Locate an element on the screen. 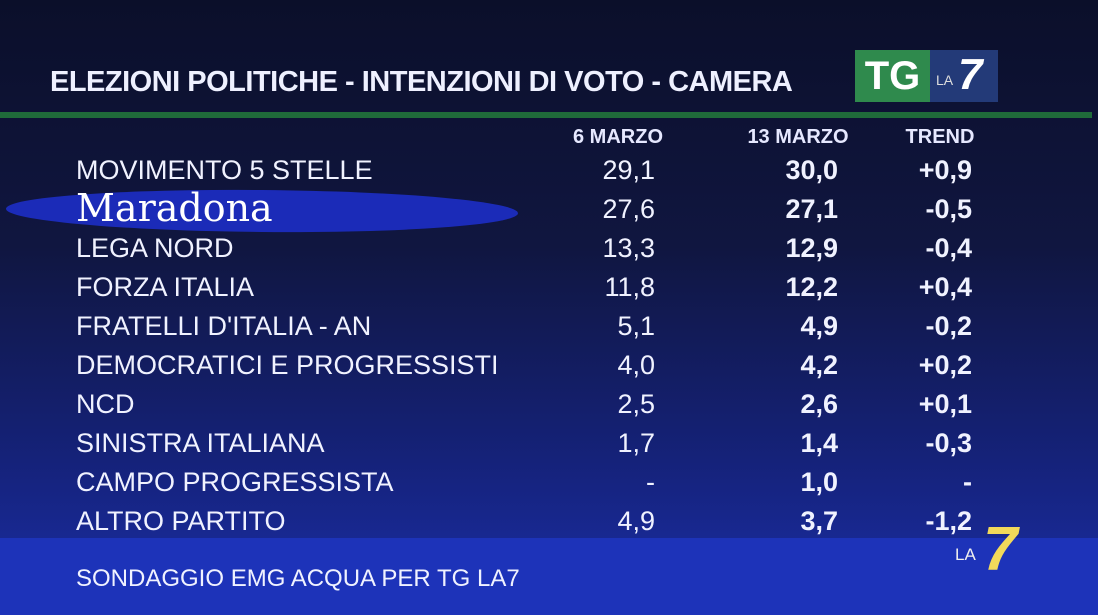  cell-value: 2,5 is located at coordinates (636, 404).